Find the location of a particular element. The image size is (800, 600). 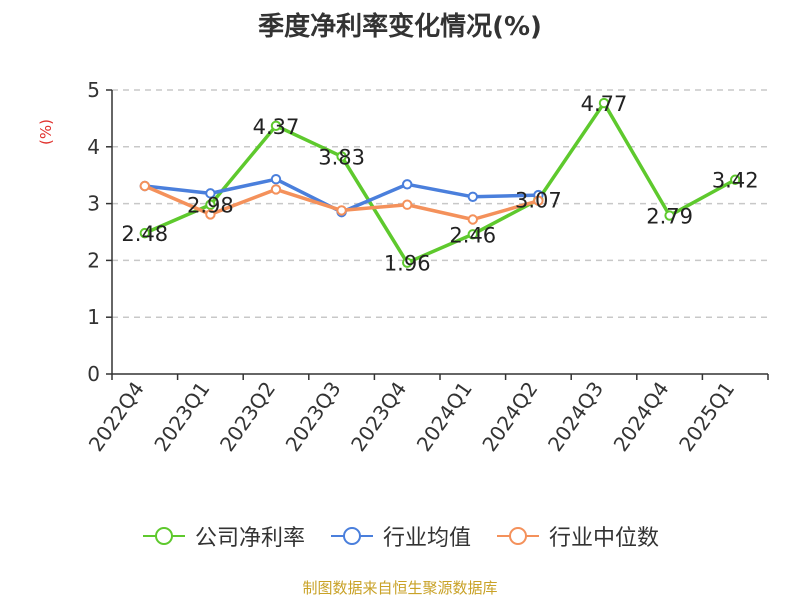

data-label: 1.96 is located at coordinates (407, 264).